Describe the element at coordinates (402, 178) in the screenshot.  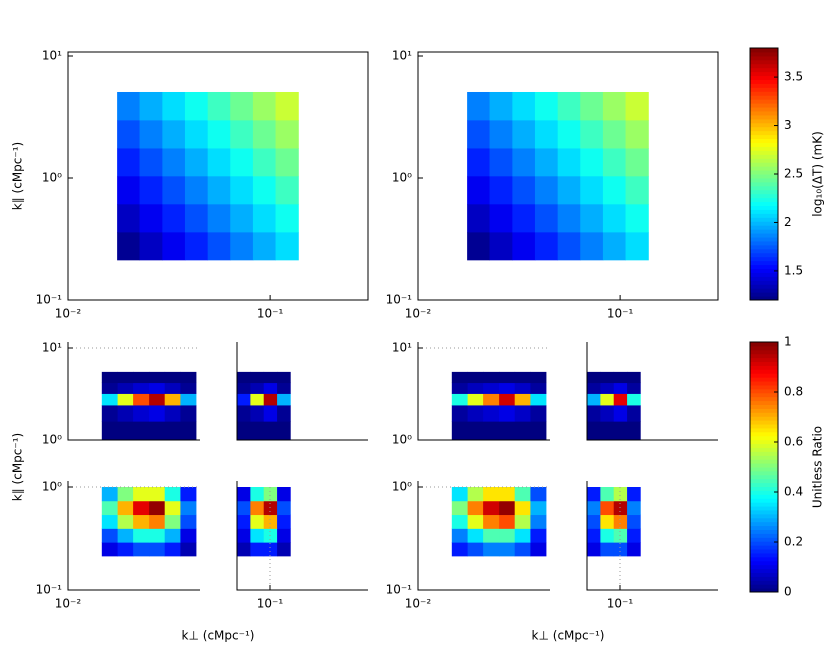
I see `y-tick-label: 10⁰` at that location.